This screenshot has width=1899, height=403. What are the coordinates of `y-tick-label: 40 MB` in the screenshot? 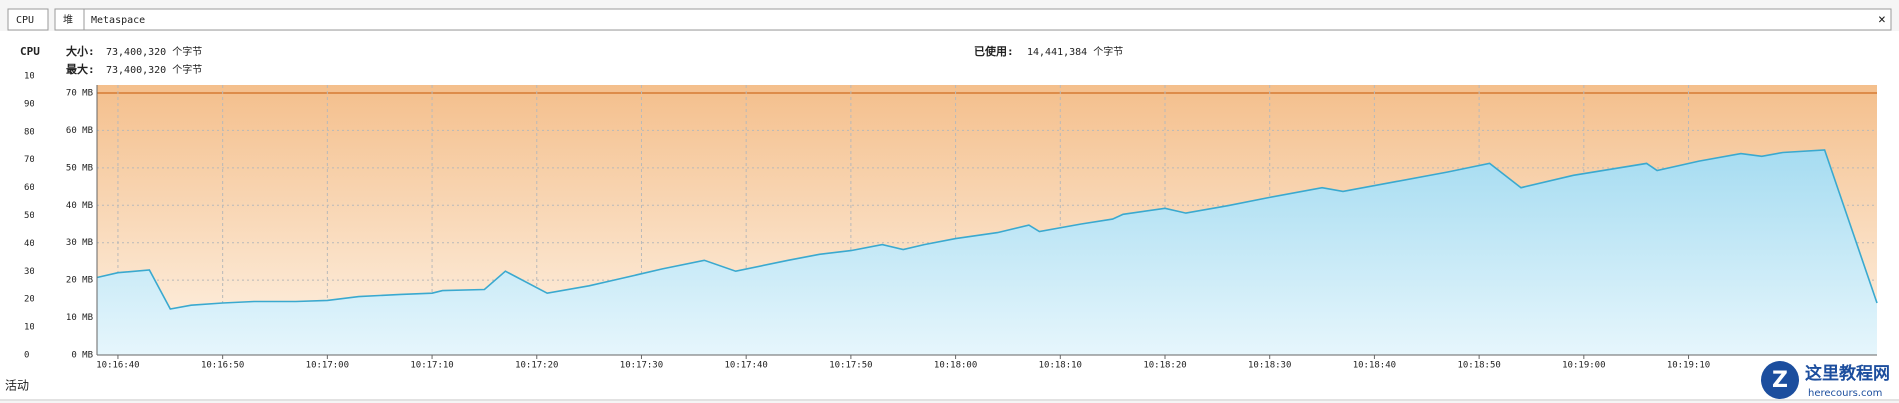 It's located at (79, 206).